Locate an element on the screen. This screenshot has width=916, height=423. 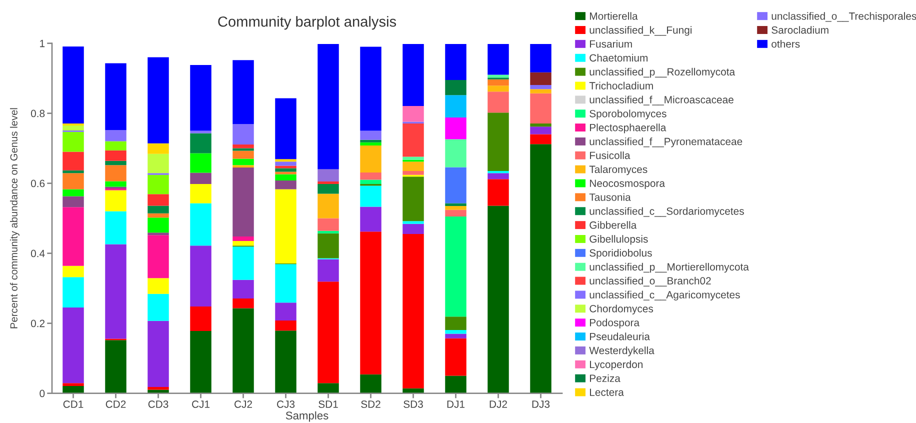
legend-label: Fusicolla is located at coordinates (610, 155).